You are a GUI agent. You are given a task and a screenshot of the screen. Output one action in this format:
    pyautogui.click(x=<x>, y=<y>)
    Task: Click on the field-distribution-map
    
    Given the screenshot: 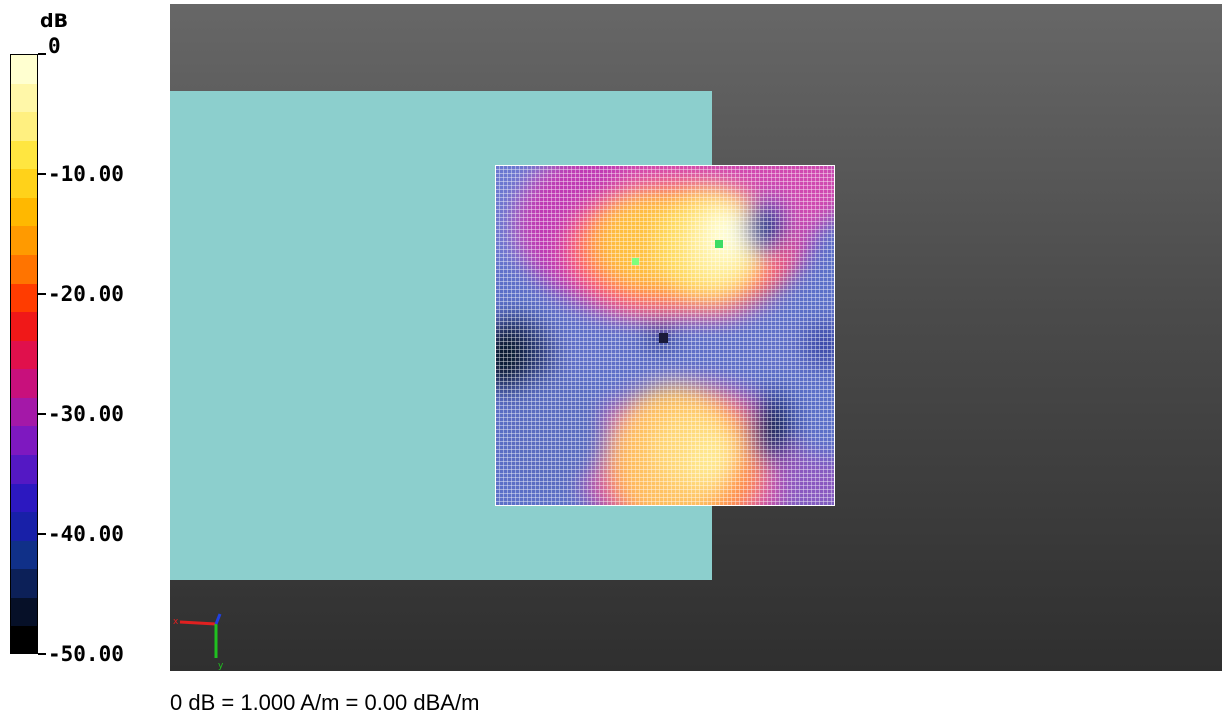 What is the action you would take?
    pyautogui.click(x=665, y=335)
    